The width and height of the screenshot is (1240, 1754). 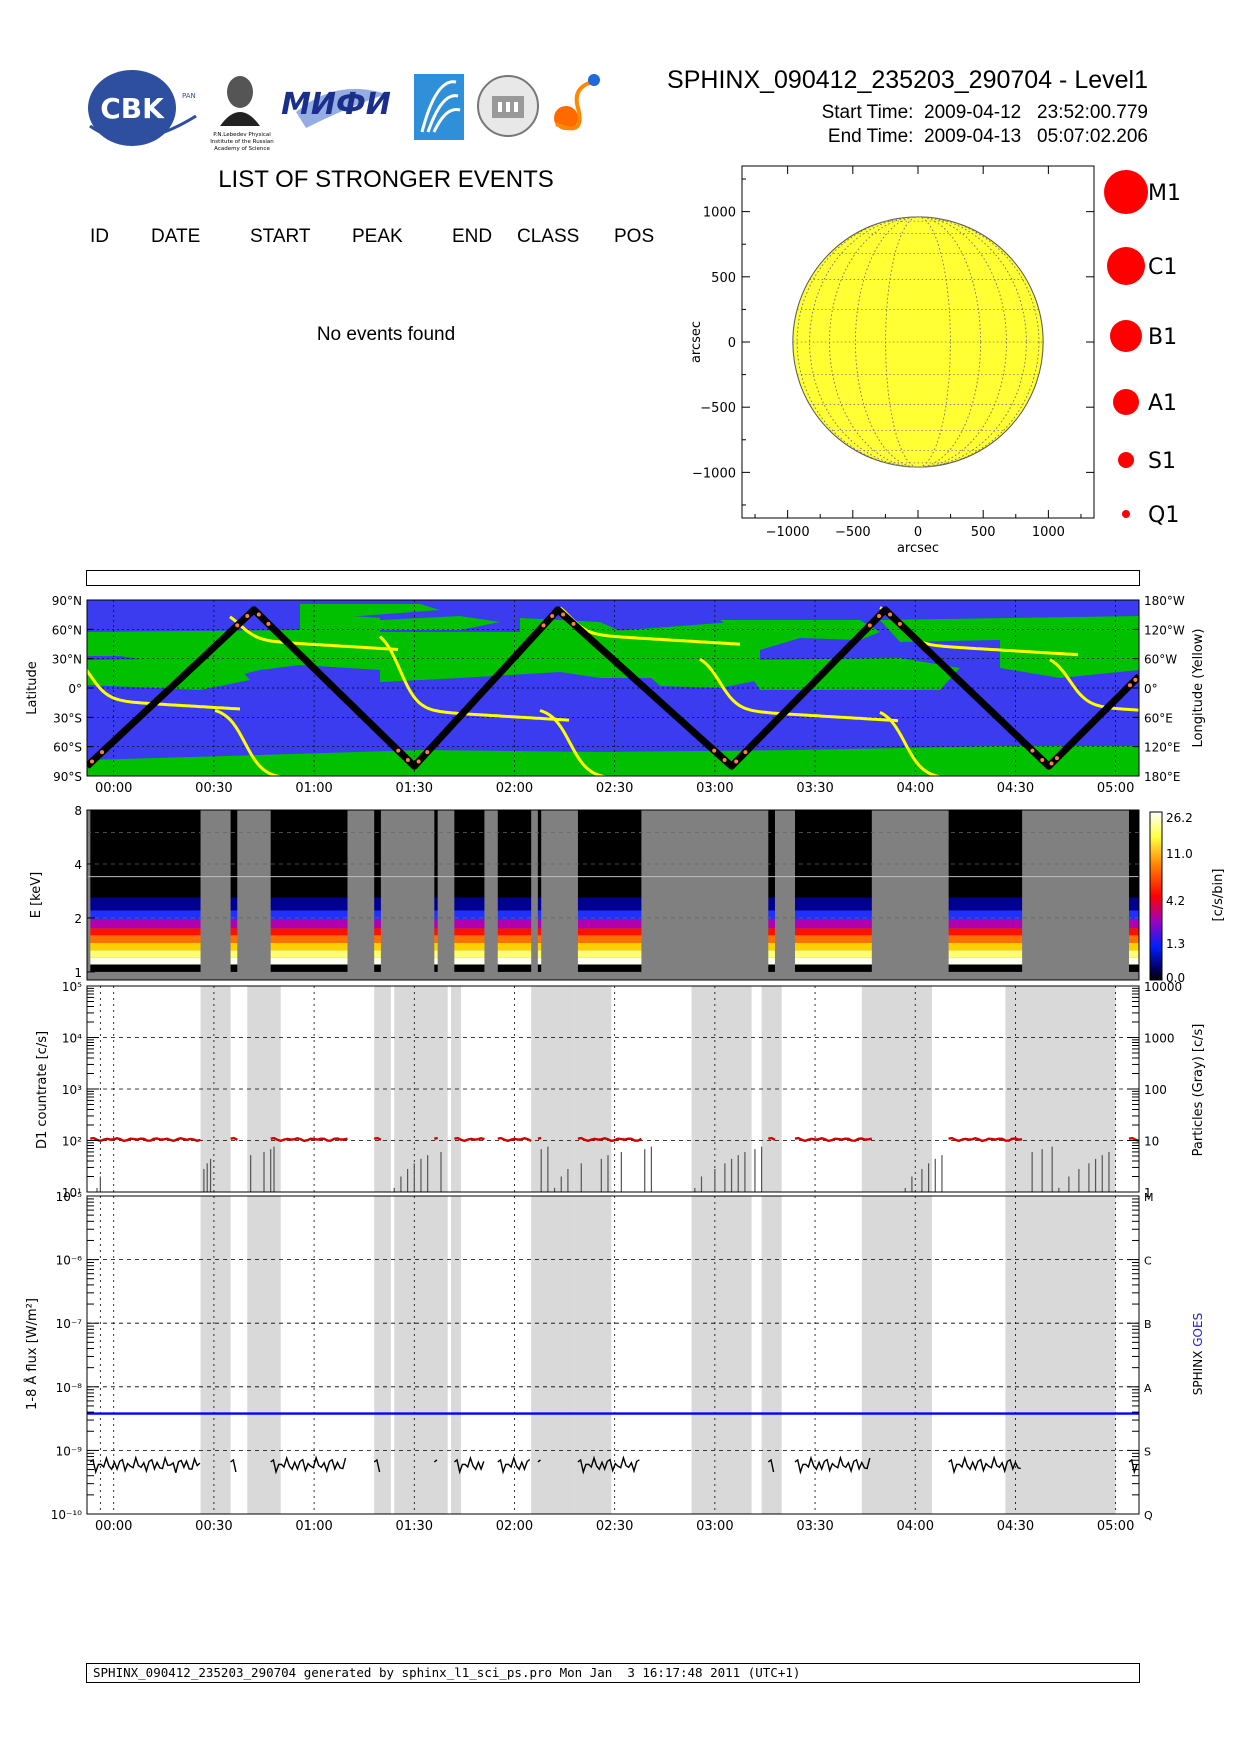 I want to click on longitude-curve, so click(x=799, y=690).